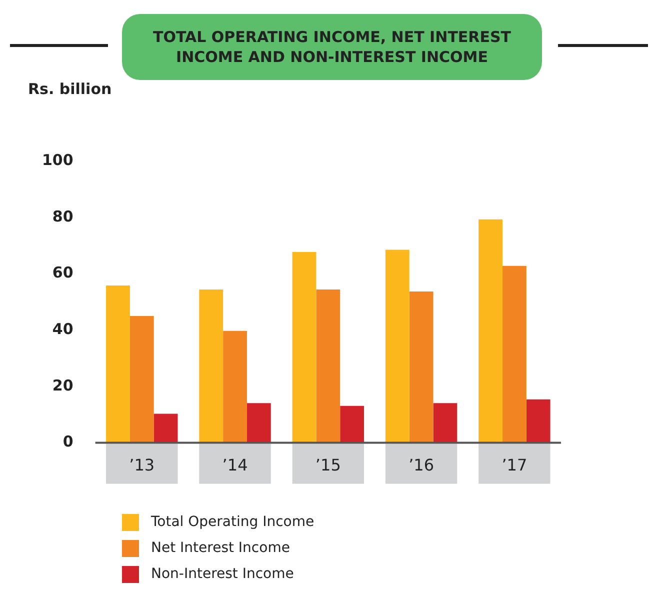  What do you see at coordinates (63, 329) in the screenshot?
I see `y-tick-label: 40` at bounding box center [63, 329].